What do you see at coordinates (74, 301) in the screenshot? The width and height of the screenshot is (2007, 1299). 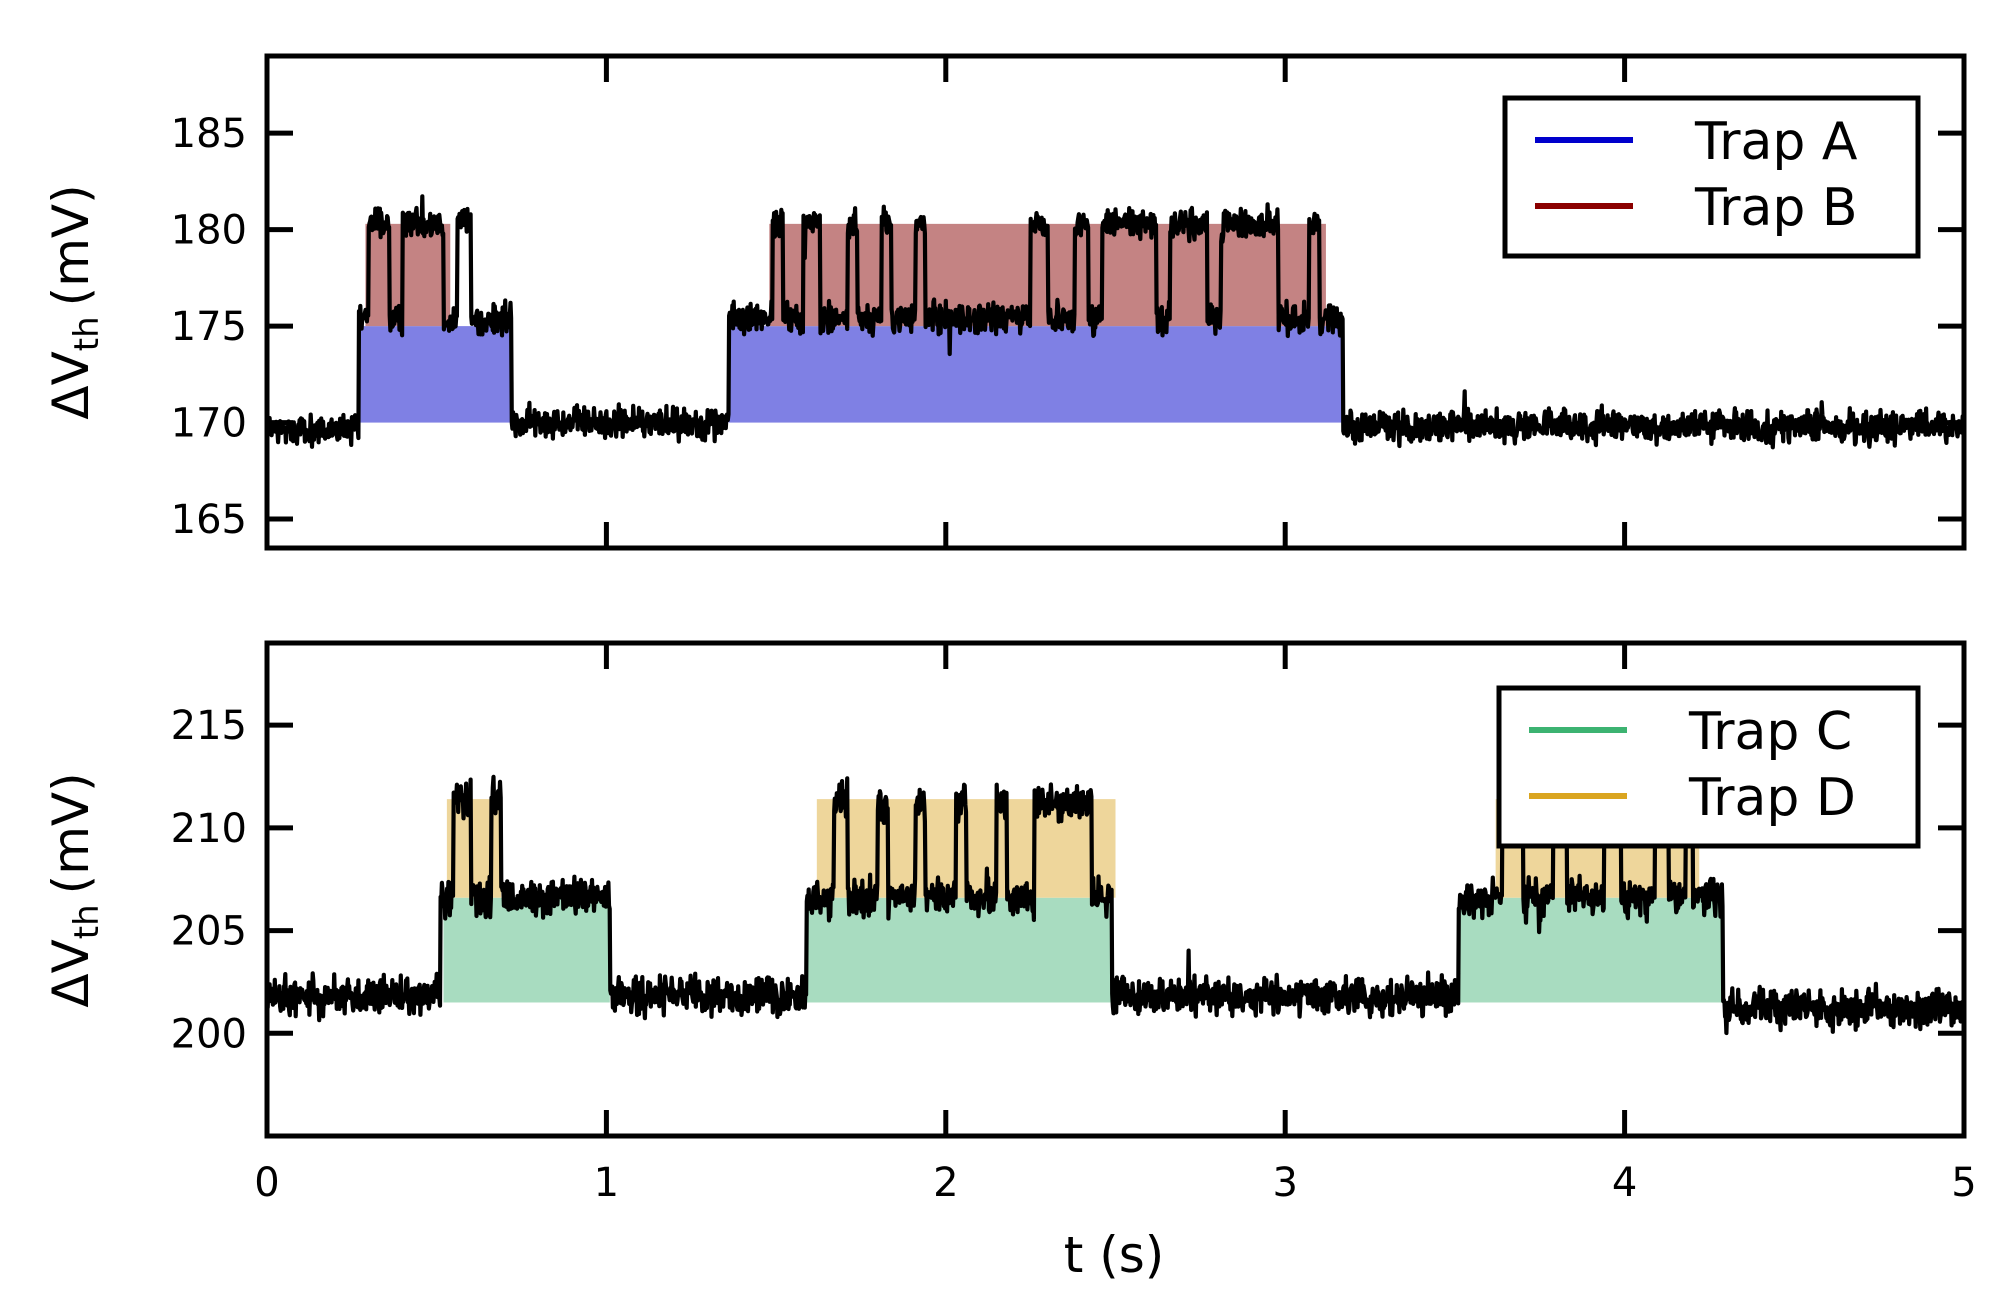 I see `top-y-axis-label: ΔVth(mV)` at bounding box center [74, 301].